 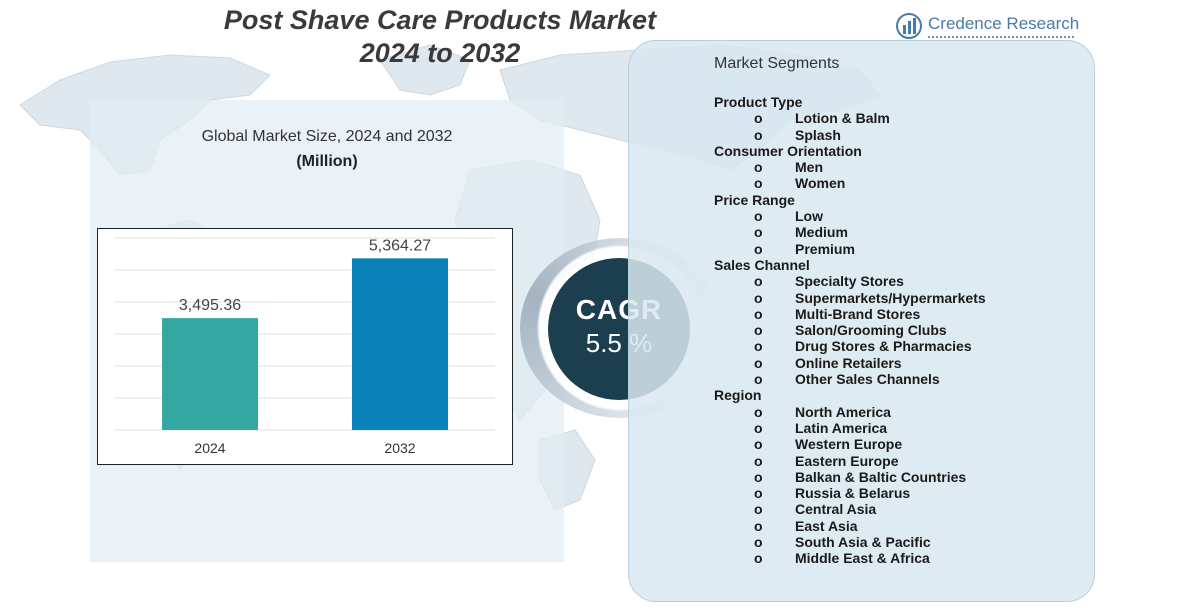 What do you see at coordinates (327, 136) in the screenshot?
I see `chart-heading: Global Market Size, 2024 and 2032` at bounding box center [327, 136].